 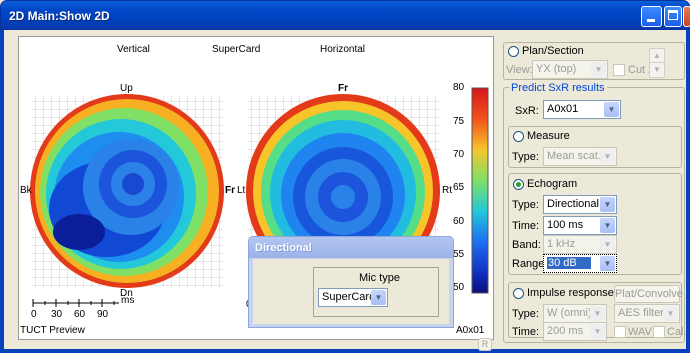 What do you see at coordinates (343, 88) in the screenshot?
I see `label-fr-top: Fr` at bounding box center [343, 88].